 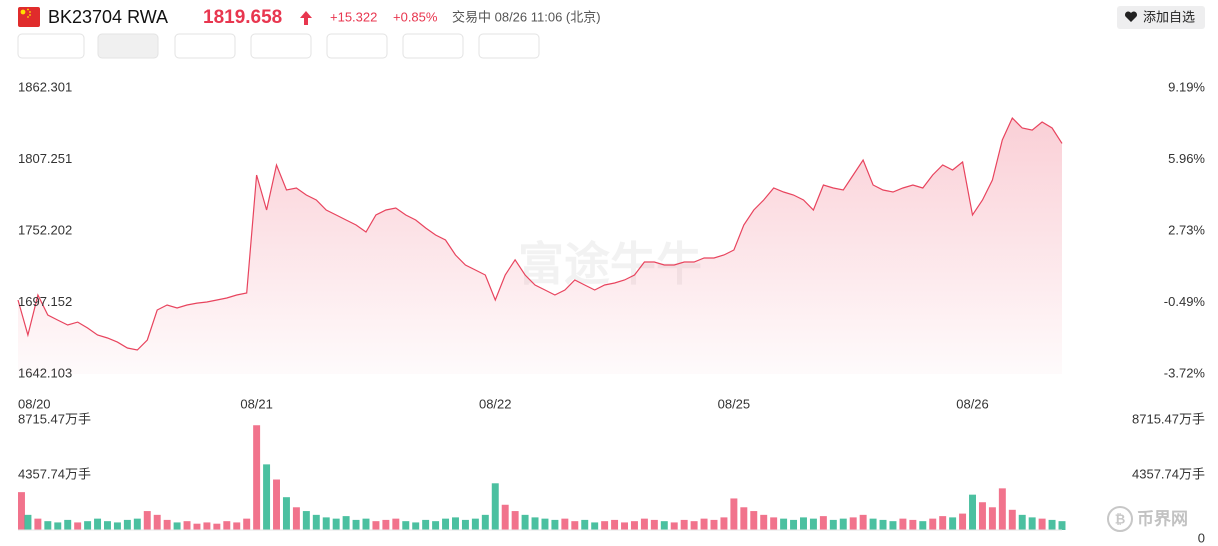 I want to click on add-watchlist-button: 添加自选, so click(x=1161, y=17).